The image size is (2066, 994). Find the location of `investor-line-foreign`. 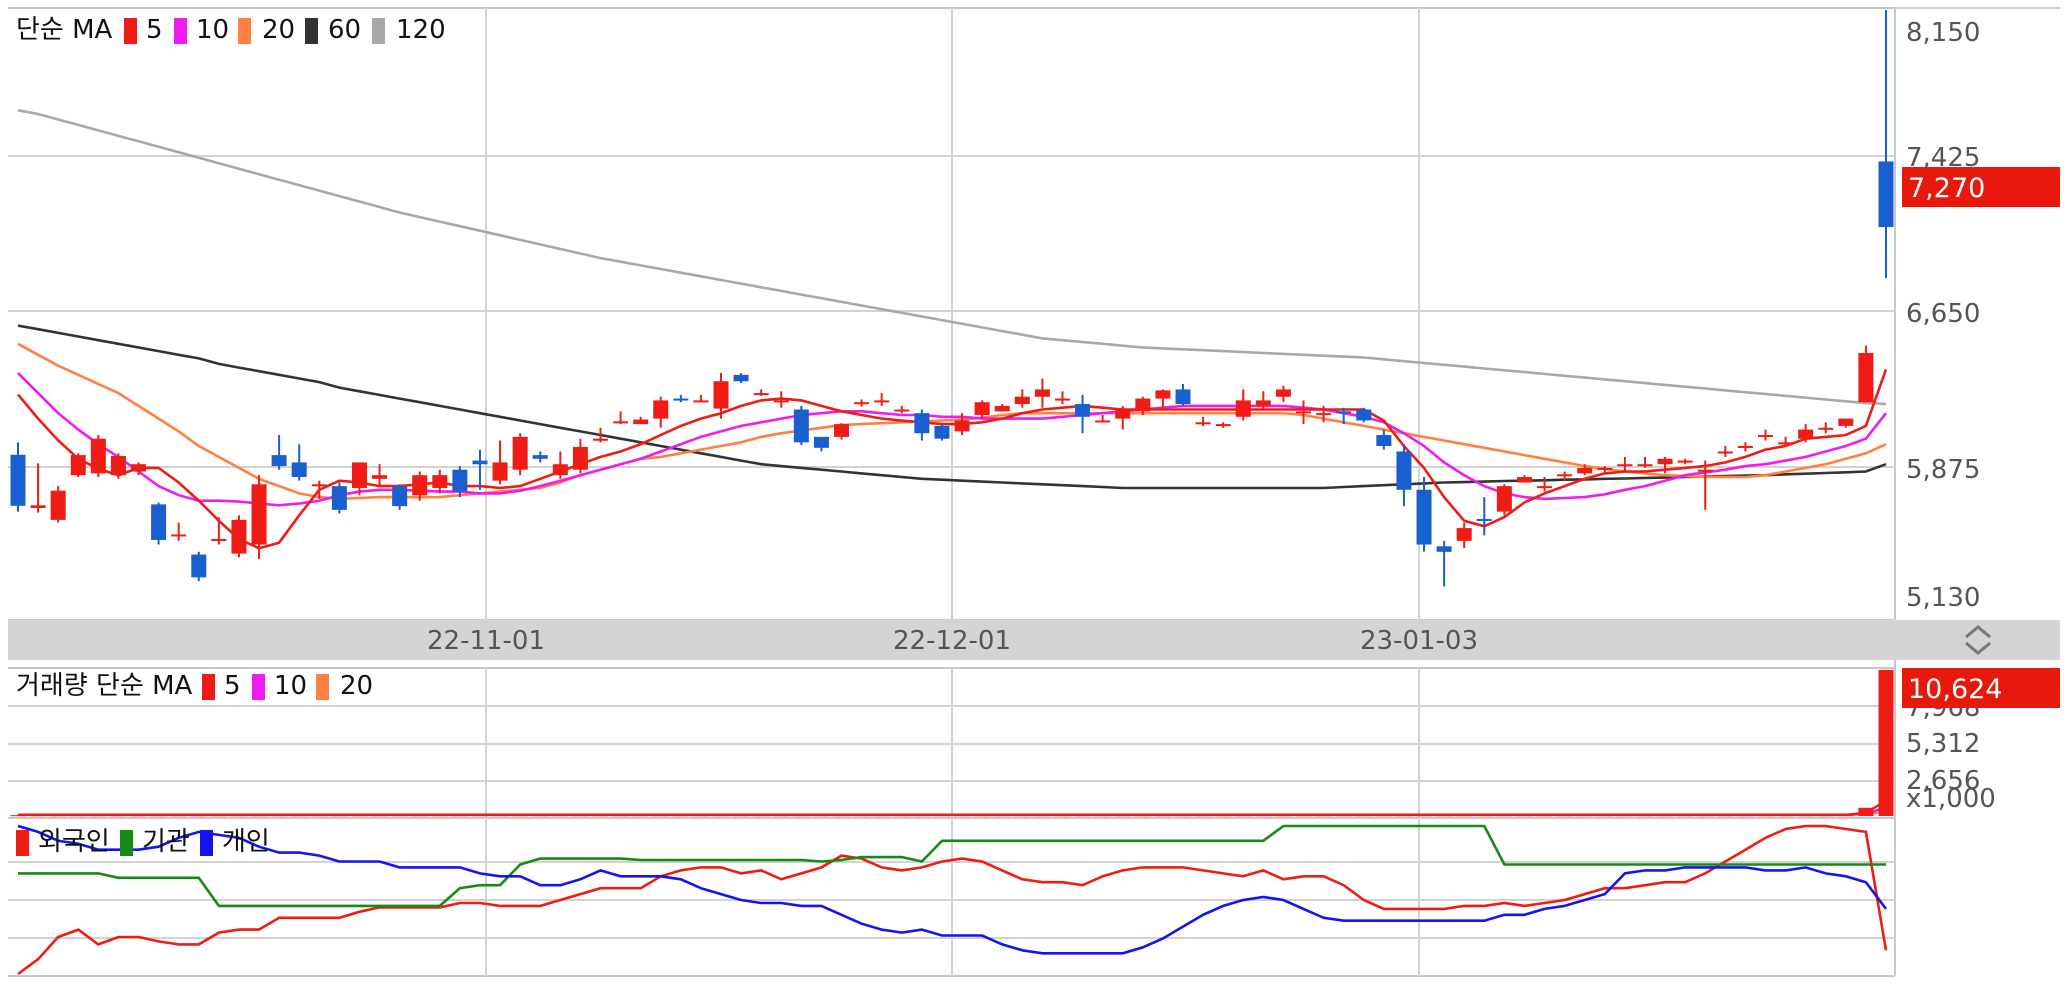

investor-line-foreign is located at coordinates (952, 900).